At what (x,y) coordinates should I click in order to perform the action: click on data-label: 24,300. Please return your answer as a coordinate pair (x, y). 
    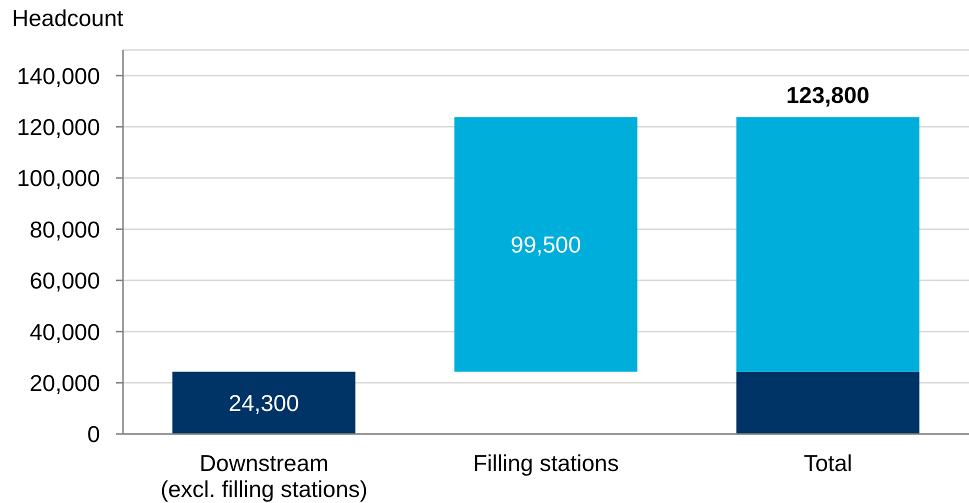
    Looking at the image, I should click on (264, 403).